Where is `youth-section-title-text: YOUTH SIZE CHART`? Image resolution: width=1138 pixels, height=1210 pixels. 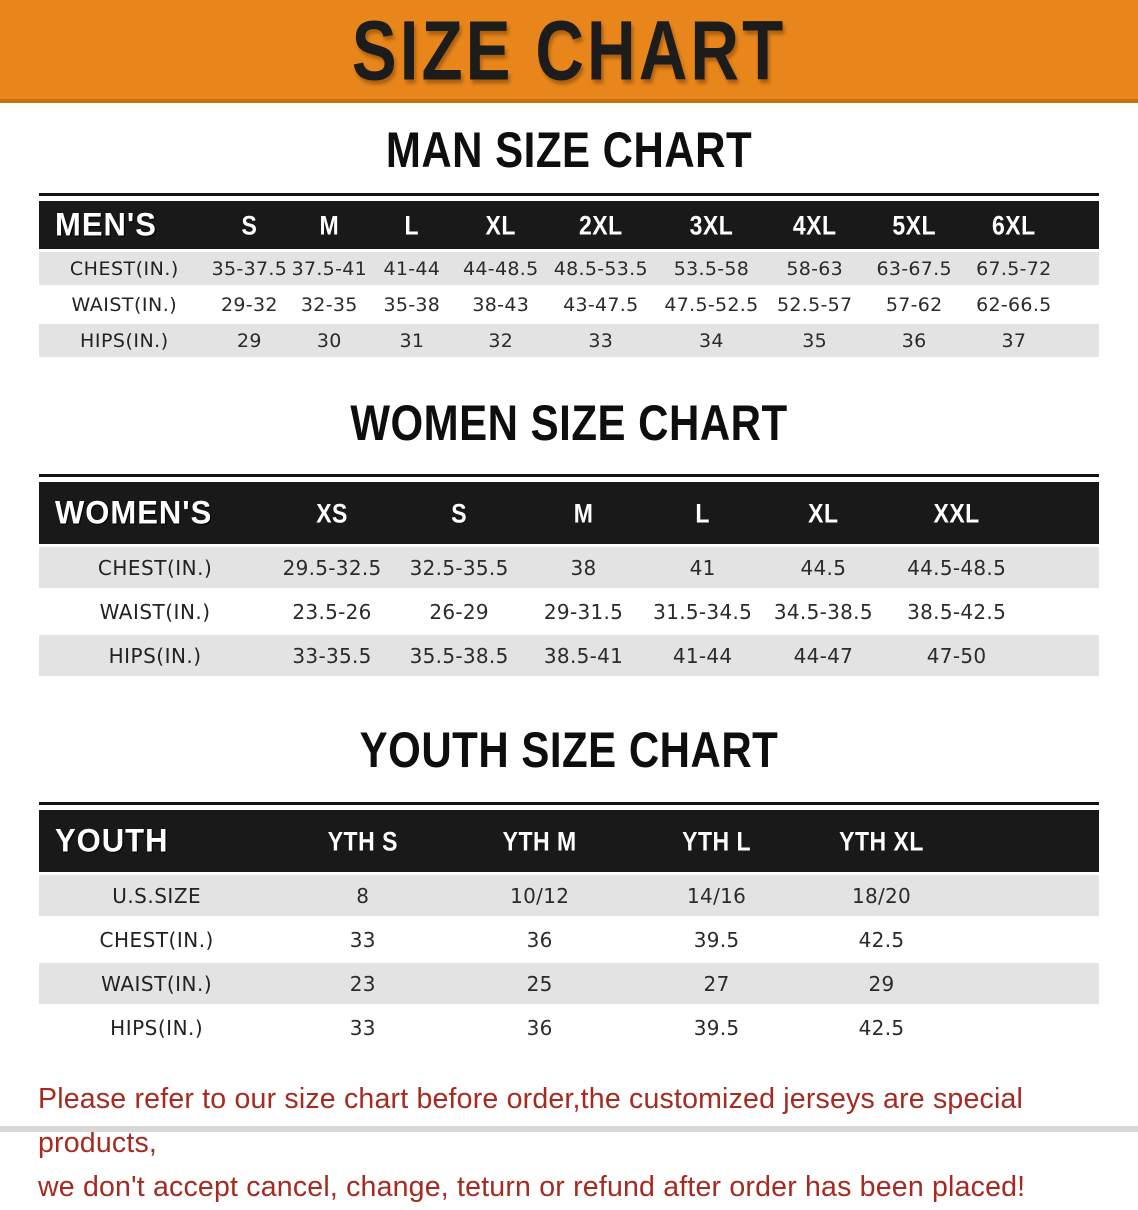 youth-section-title-text: YOUTH SIZE CHART is located at coordinates (569, 749).